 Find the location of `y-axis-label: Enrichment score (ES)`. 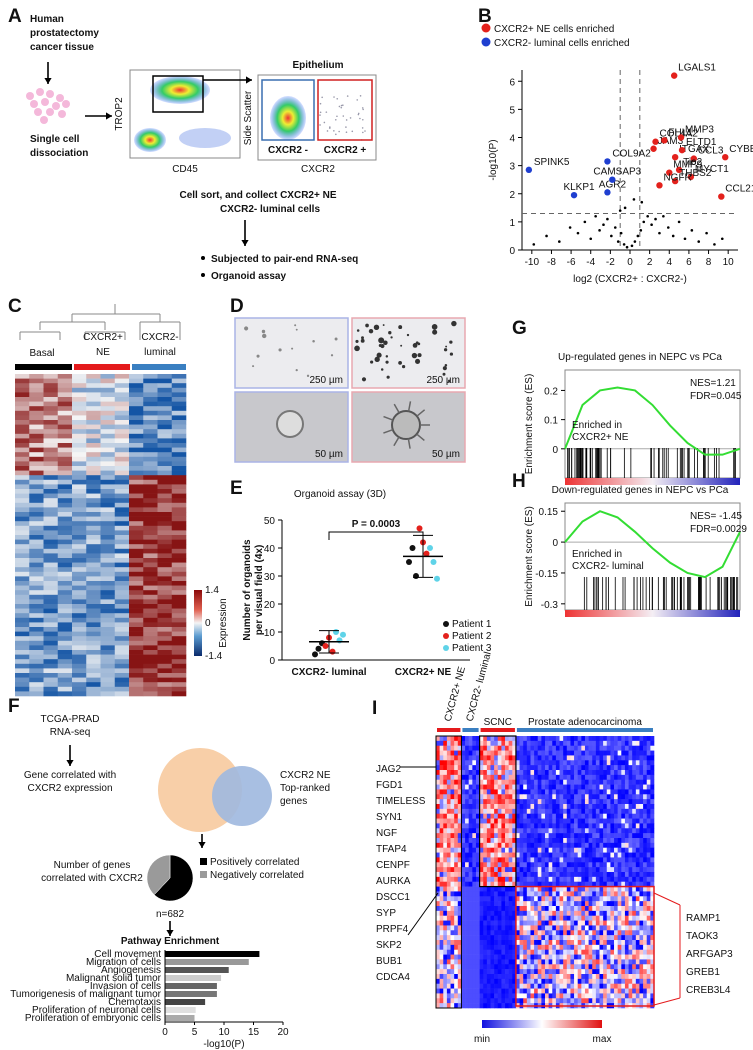

y-axis-label: Enrichment score (ES) is located at coordinates (529, 424).